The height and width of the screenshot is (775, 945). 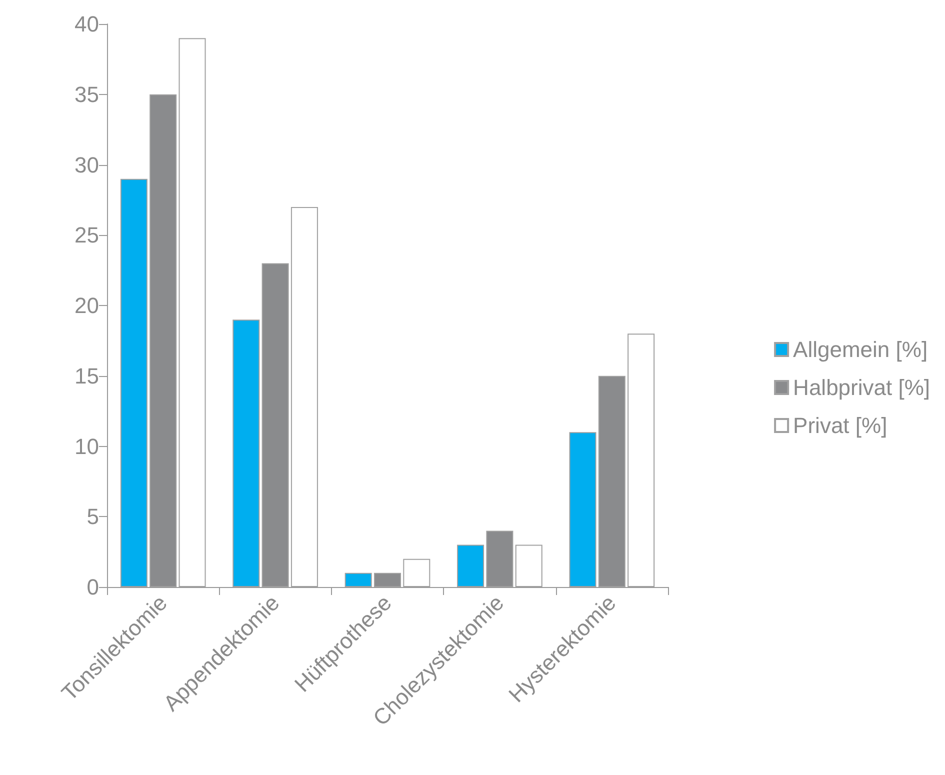 What do you see at coordinates (840, 425) in the screenshot?
I see `legend-label: Privat [%]` at bounding box center [840, 425].